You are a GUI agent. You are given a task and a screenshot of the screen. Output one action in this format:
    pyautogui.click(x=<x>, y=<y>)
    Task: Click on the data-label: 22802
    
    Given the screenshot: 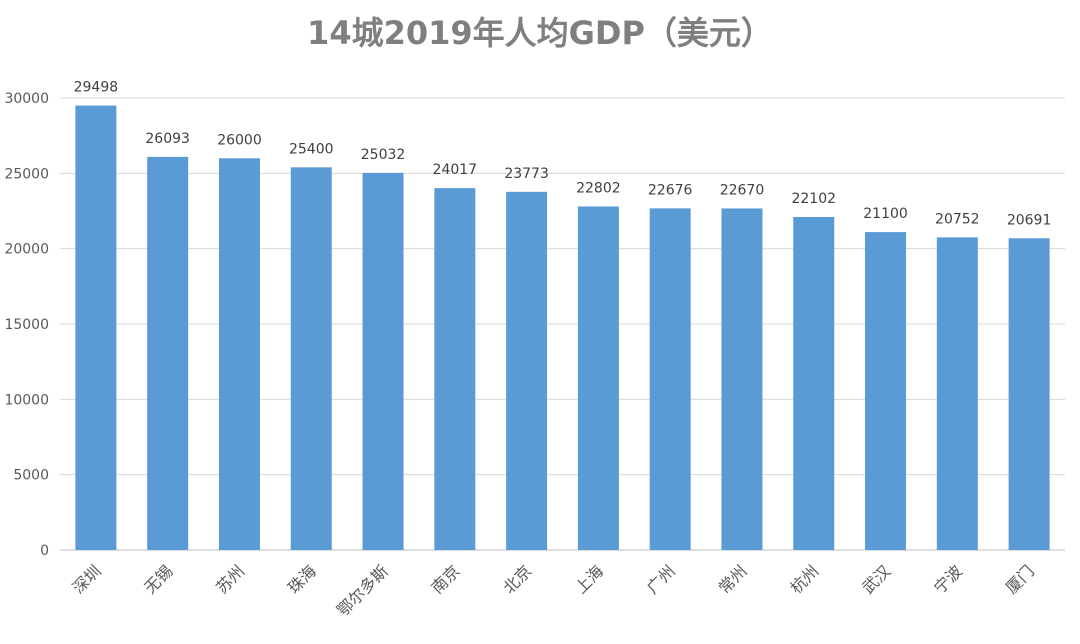 What is the action you would take?
    pyautogui.click(x=598, y=188)
    